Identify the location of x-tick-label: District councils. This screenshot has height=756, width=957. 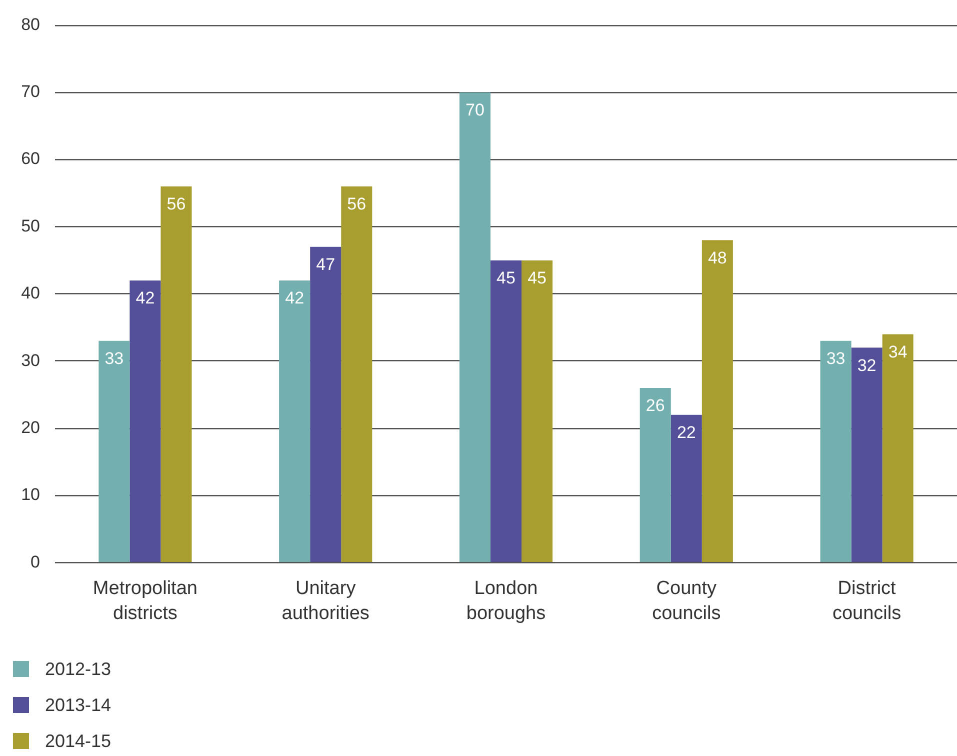
(867, 601).